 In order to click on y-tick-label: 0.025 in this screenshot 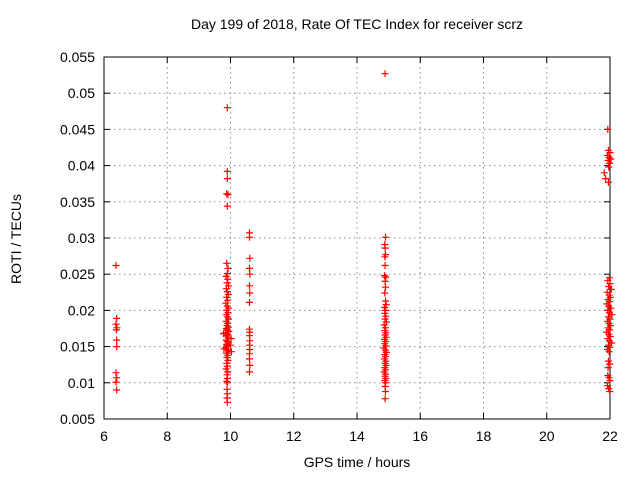, I will do `click(77, 274)`.